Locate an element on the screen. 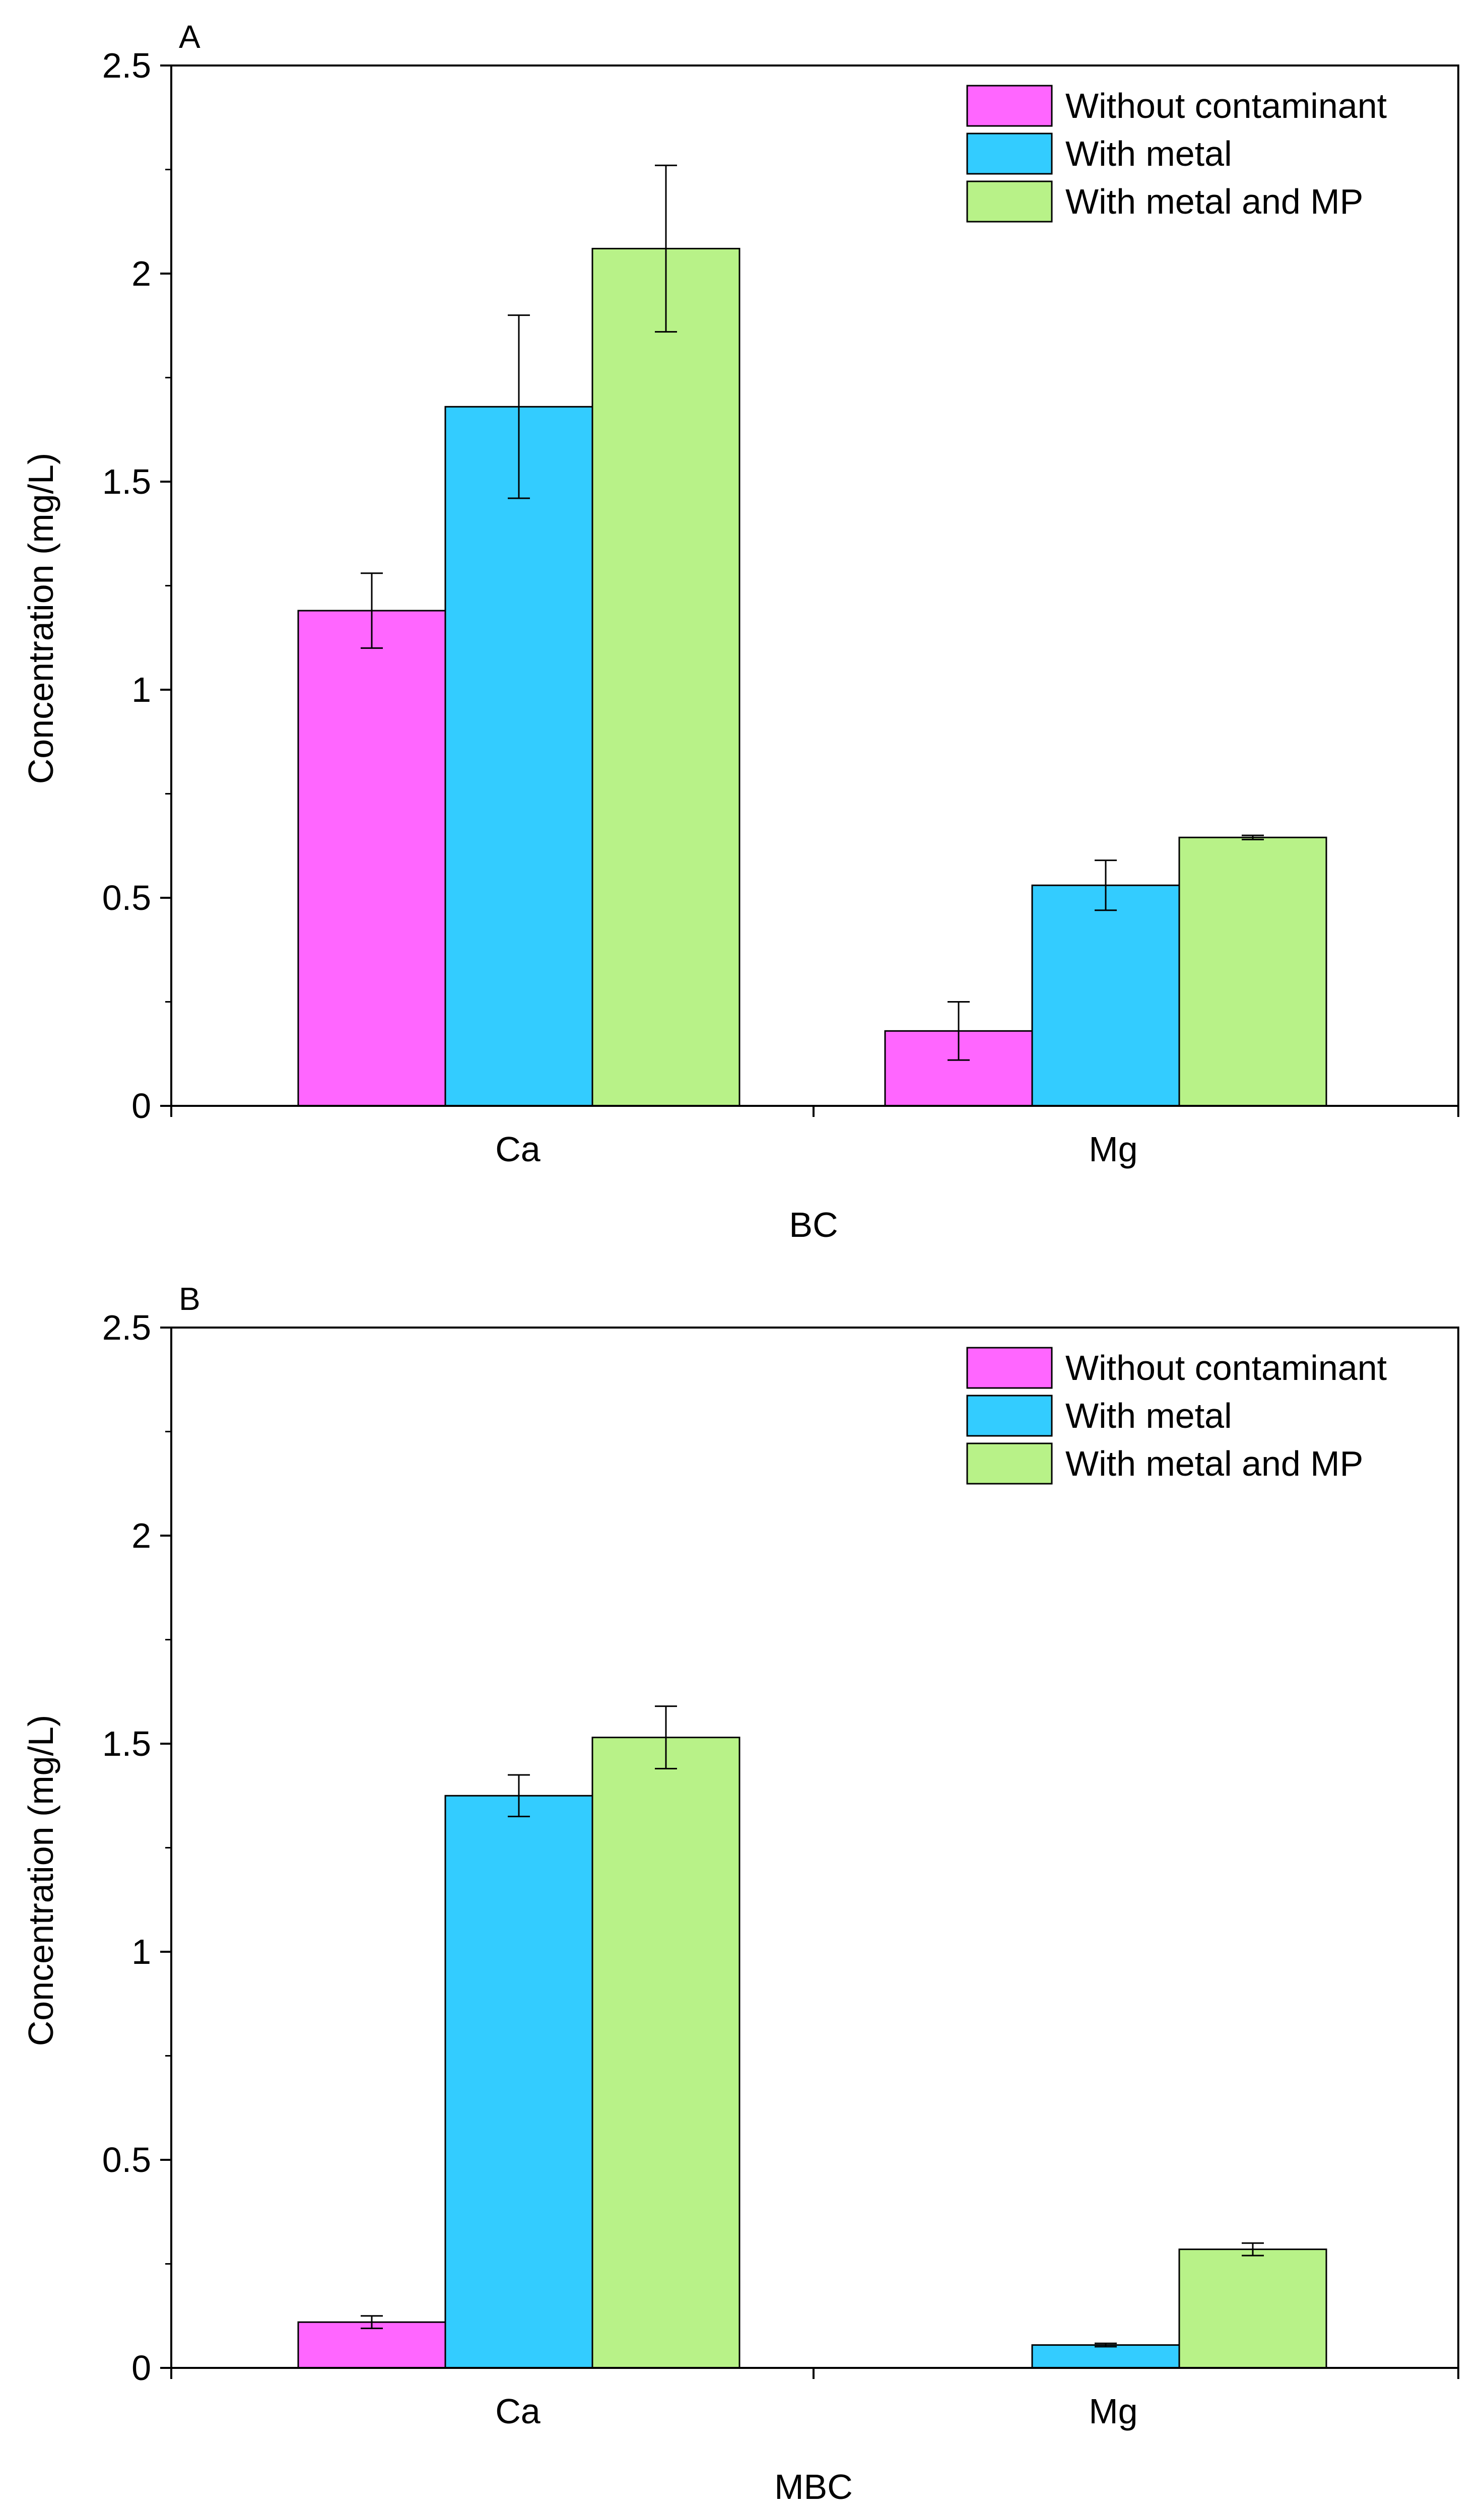  x-axis-label: MBC is located at coordinates (814, 2486).